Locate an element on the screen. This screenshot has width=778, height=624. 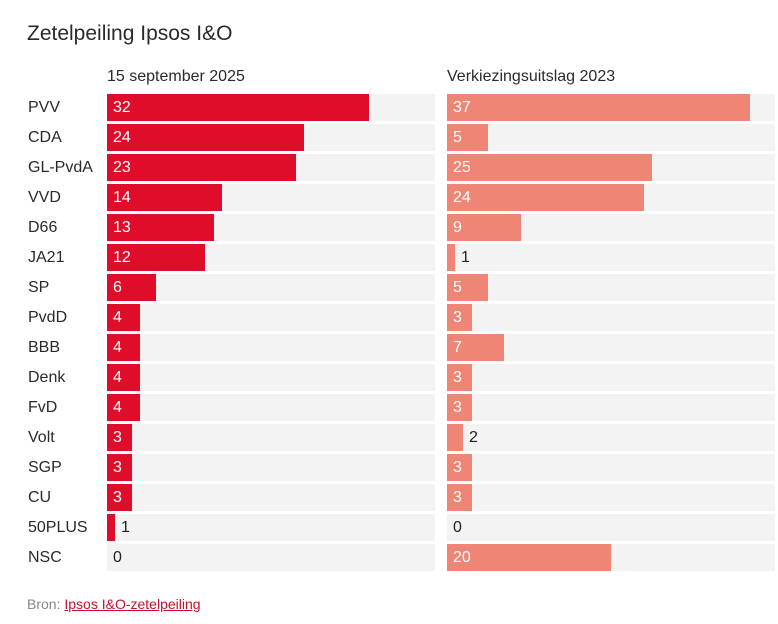
data-label: 6 is located at coordinates (117, 287).